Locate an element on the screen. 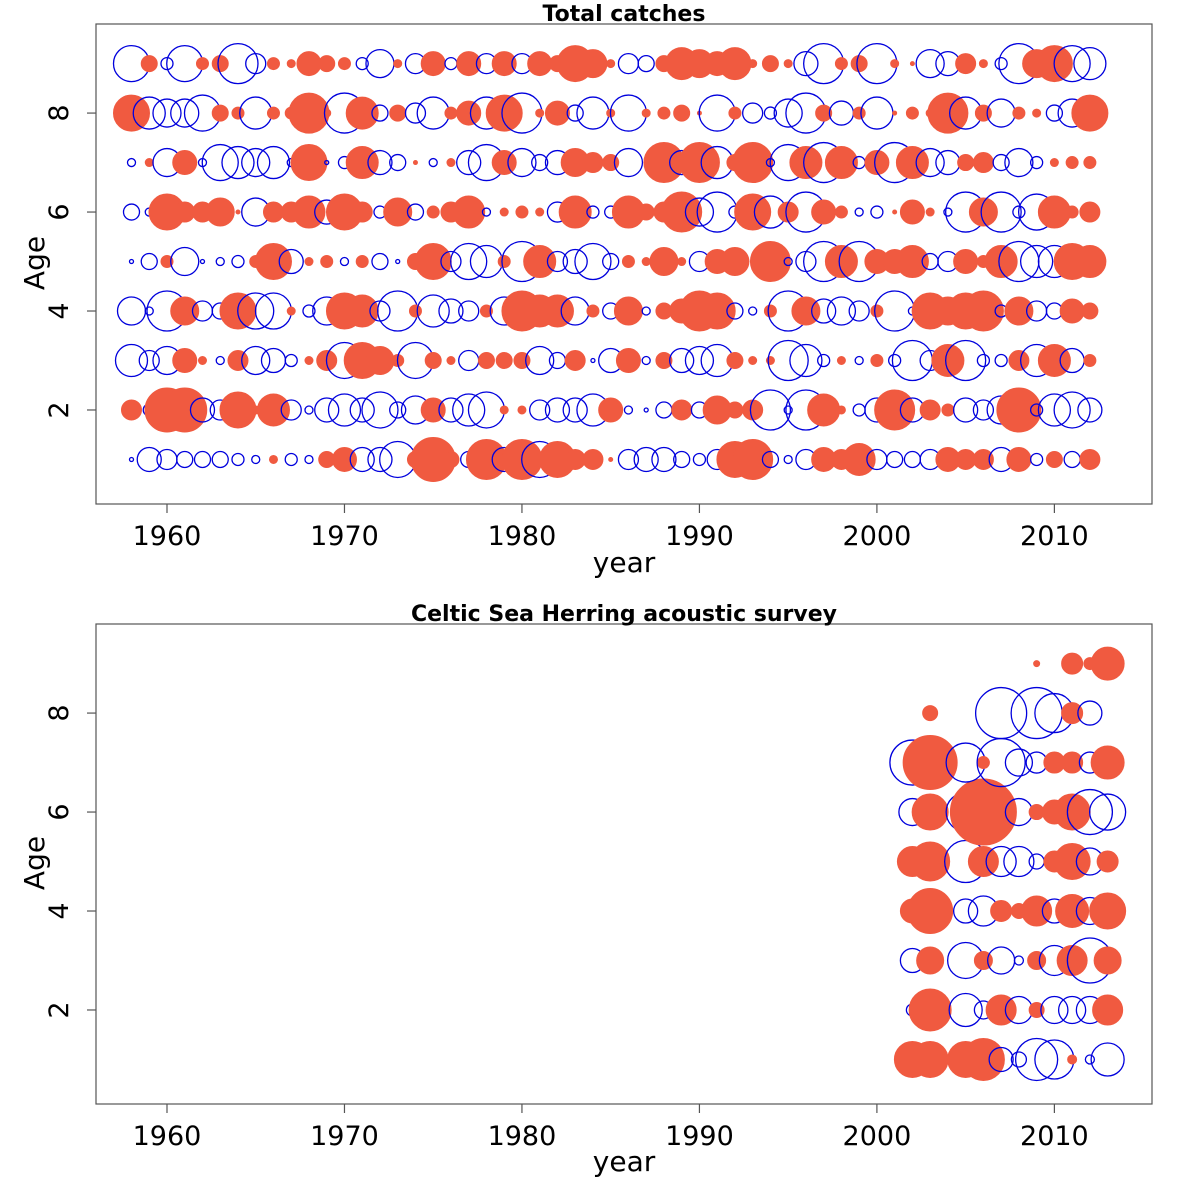 The height and width of the screenshot is (1200, 1200). y-tick-label: 4 is located at coordinates (59, 910).